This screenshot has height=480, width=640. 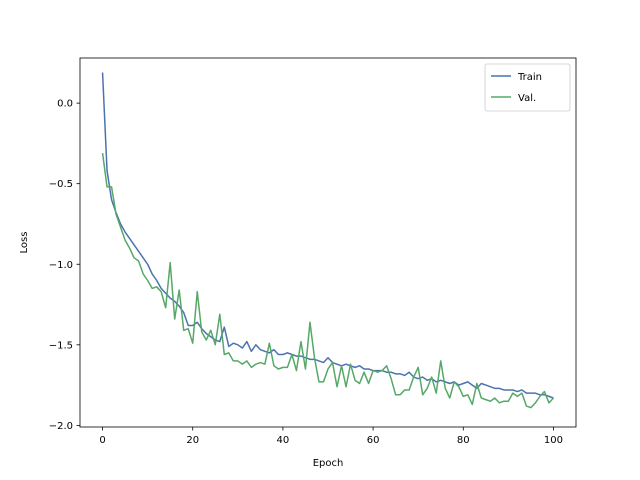 I want to click on x-axis-ticks: 0 20 40 60 80 100, so click(x=331, y=436).